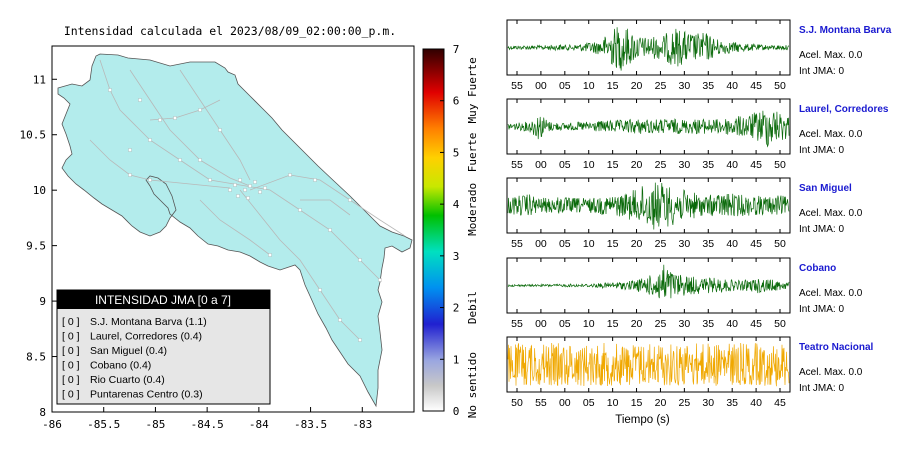 This screenshot has height=460, width=910. I want to click on station-name: Teatro Nacional, so click(836, 347).